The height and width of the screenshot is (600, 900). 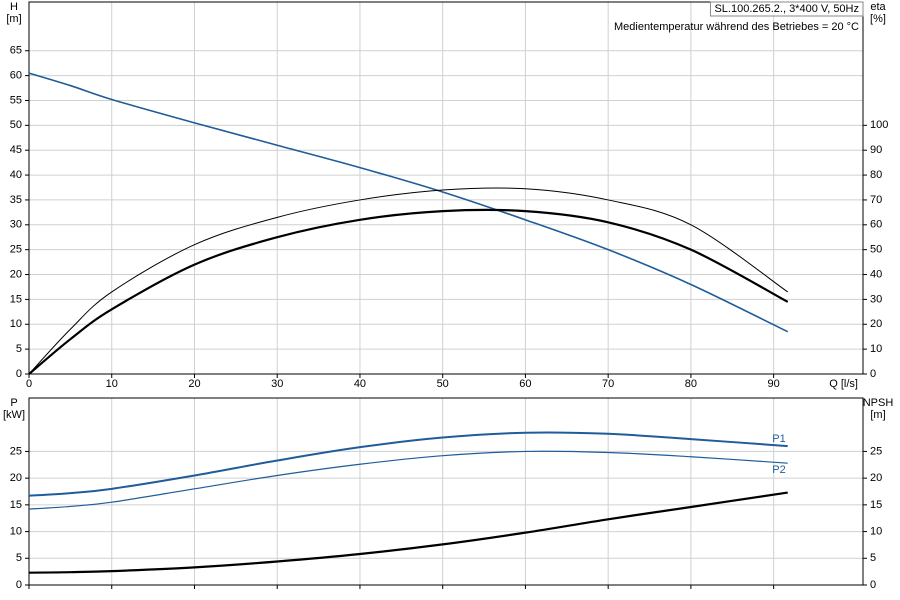 What do you see at coordinates (878, 7) in the screenshot?
I see `y2-axis-label: eta` at bounding box center [878, 7].